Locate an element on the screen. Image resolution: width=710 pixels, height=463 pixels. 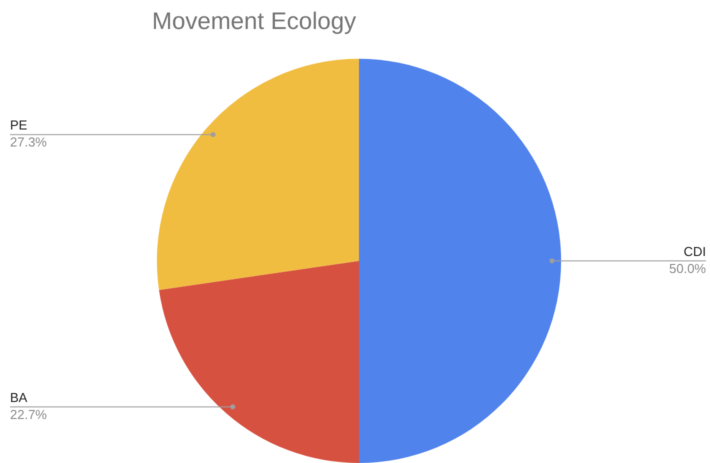
data-label: 27.3% is located at coordinates (29, 142).